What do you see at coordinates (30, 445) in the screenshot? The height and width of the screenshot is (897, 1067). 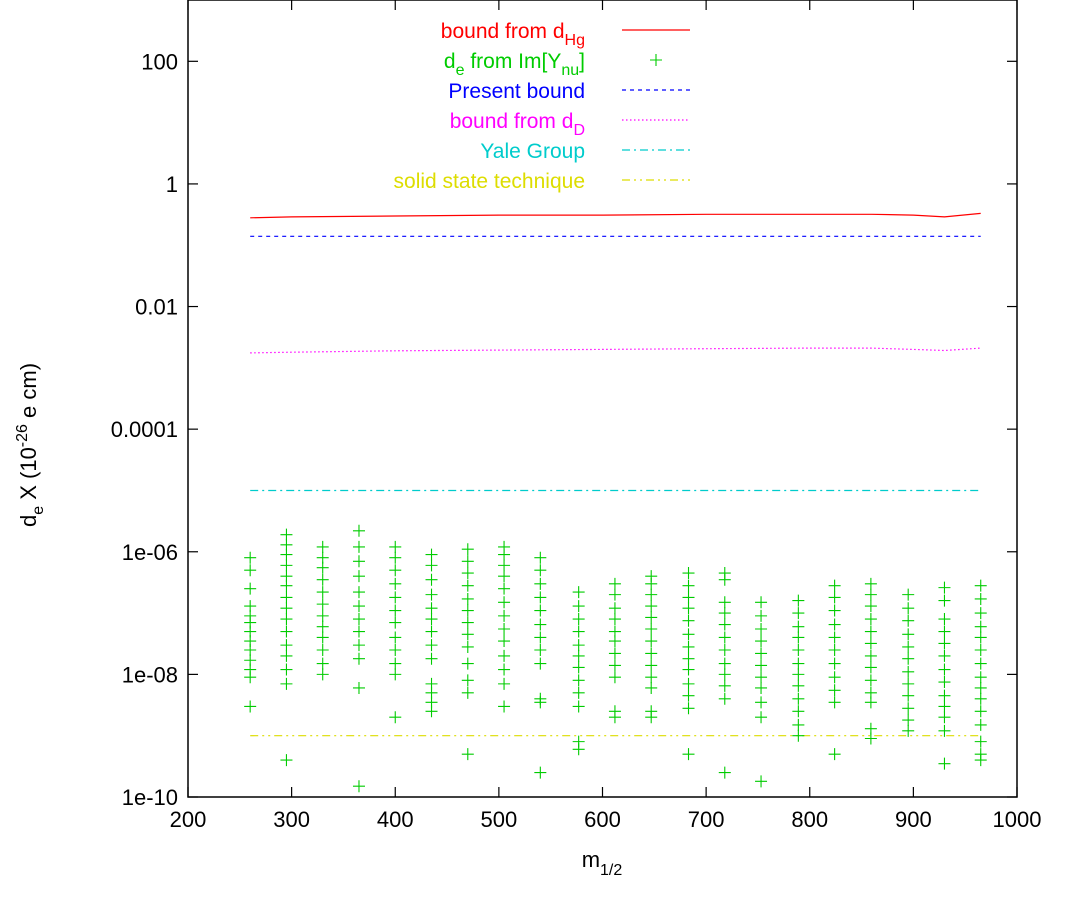 I see `y-axis-label: de X (10-26 e cm)` at bounding box center [30, 445].